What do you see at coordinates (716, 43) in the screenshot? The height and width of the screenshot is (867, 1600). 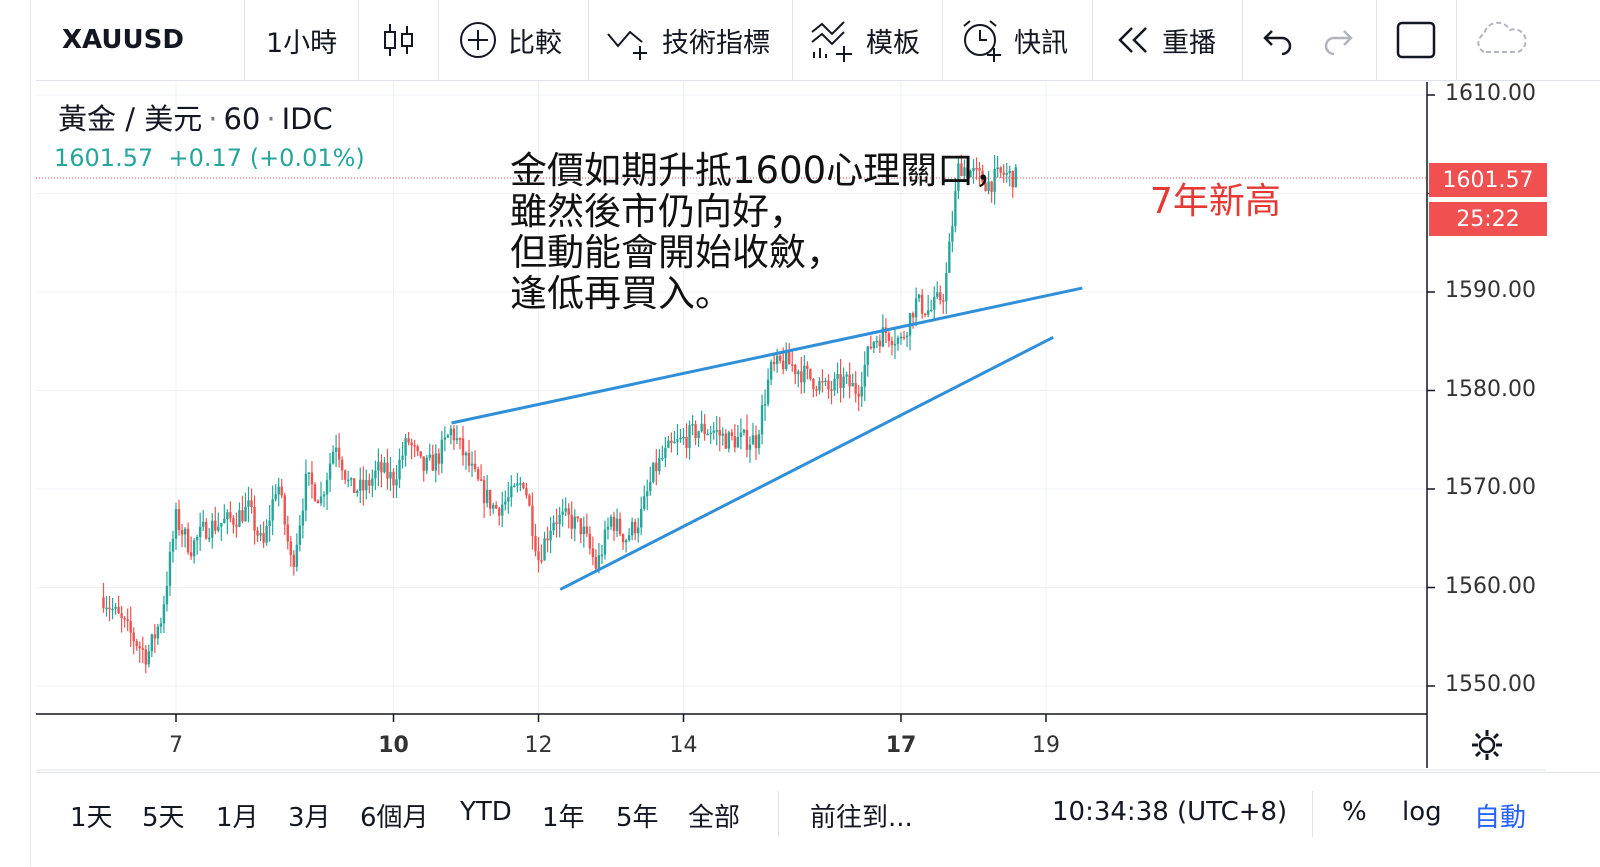 I see `indicators-label: 技術指標` at bounding box center [716, 43].